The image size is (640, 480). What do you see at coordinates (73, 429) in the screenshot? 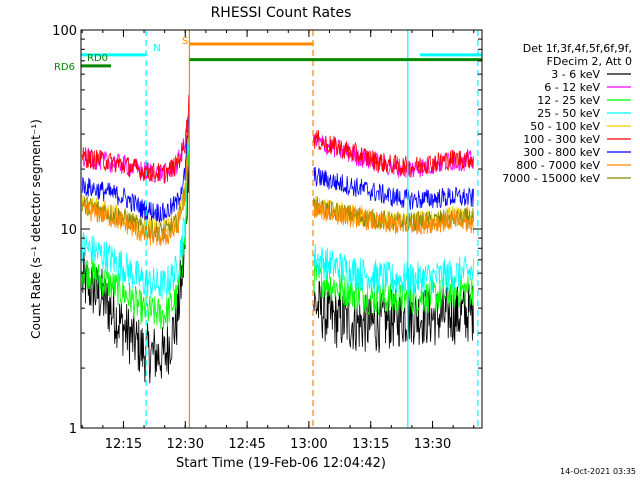
I see `y-tick-label-1: 1` at bounding box center [73, 429].